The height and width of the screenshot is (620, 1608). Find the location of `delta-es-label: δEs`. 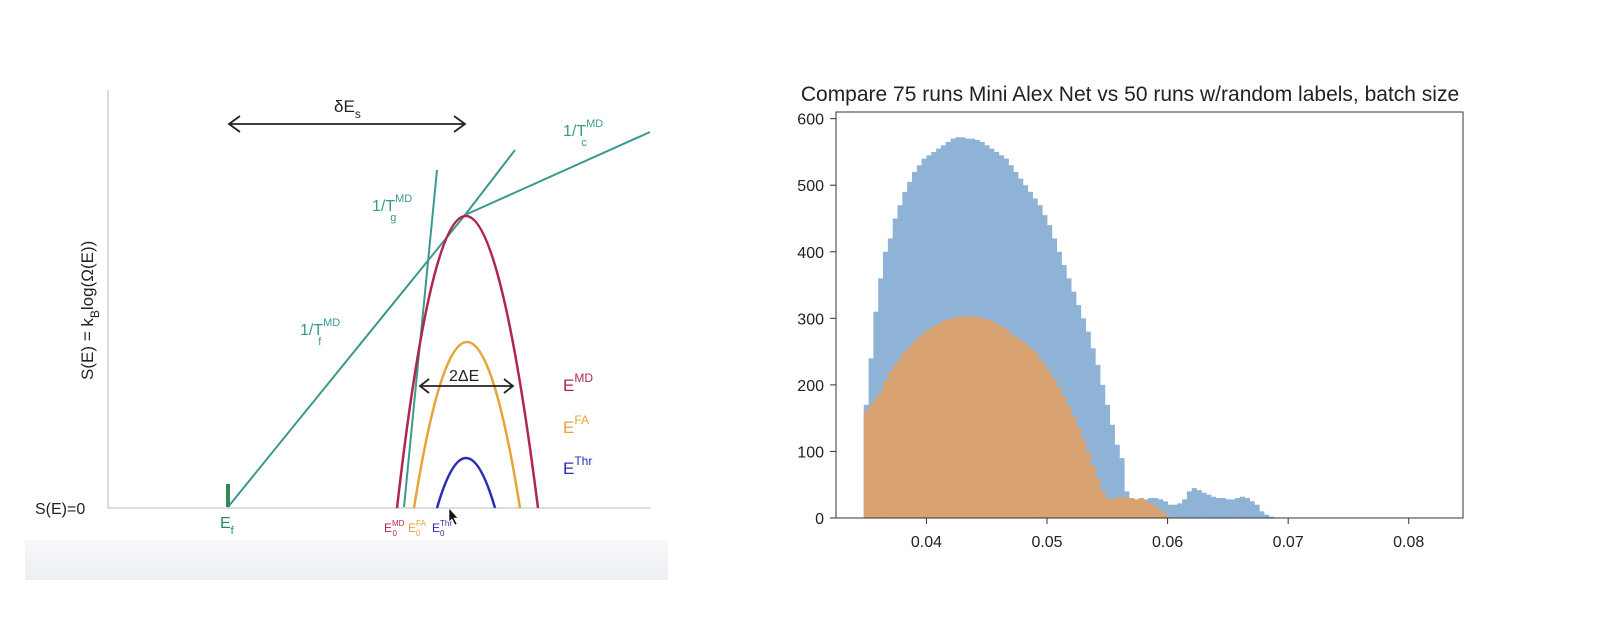

delta-es-label: δEs is located at coordinates (347, 109).